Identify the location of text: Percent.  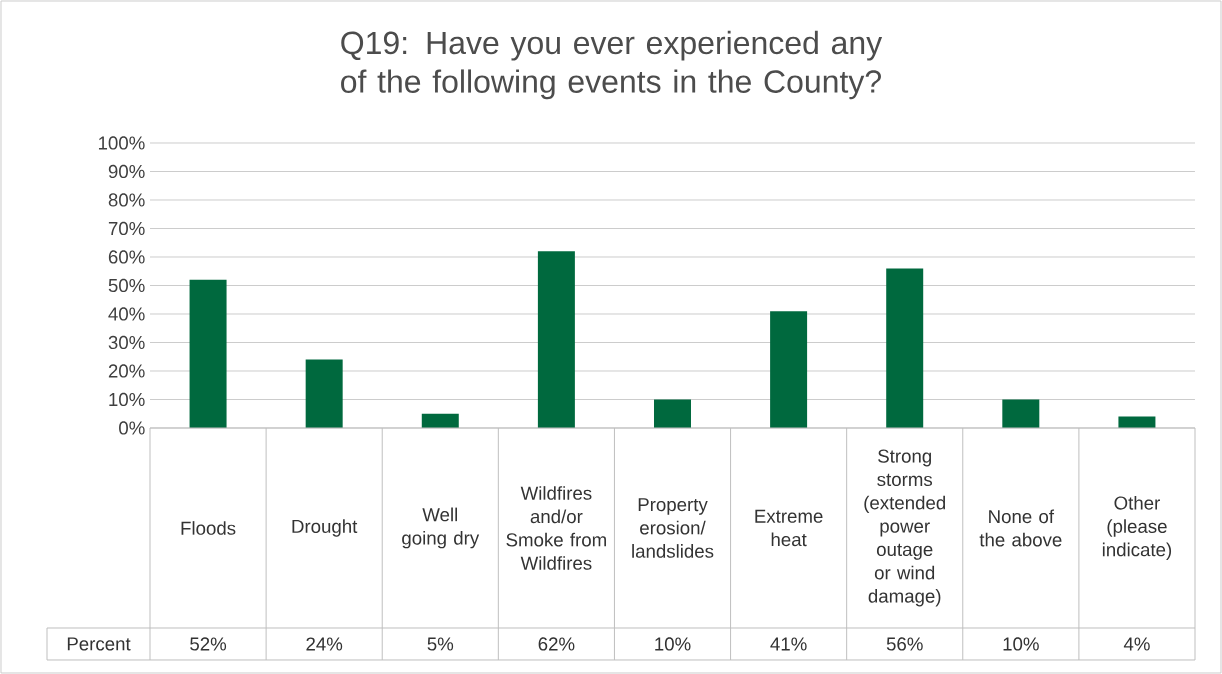
(99, 644).